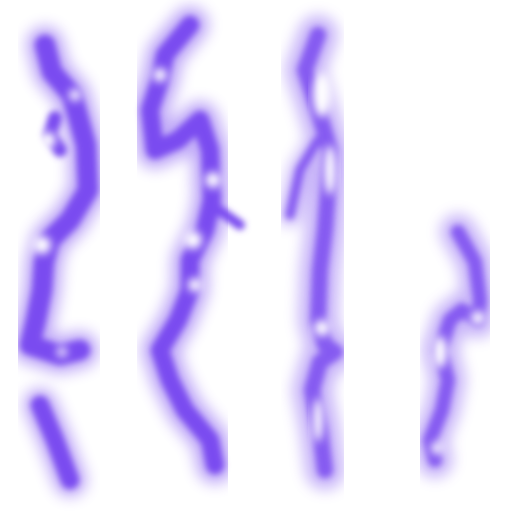  I want to click on stroke-2-highlights, so click(187, 180).